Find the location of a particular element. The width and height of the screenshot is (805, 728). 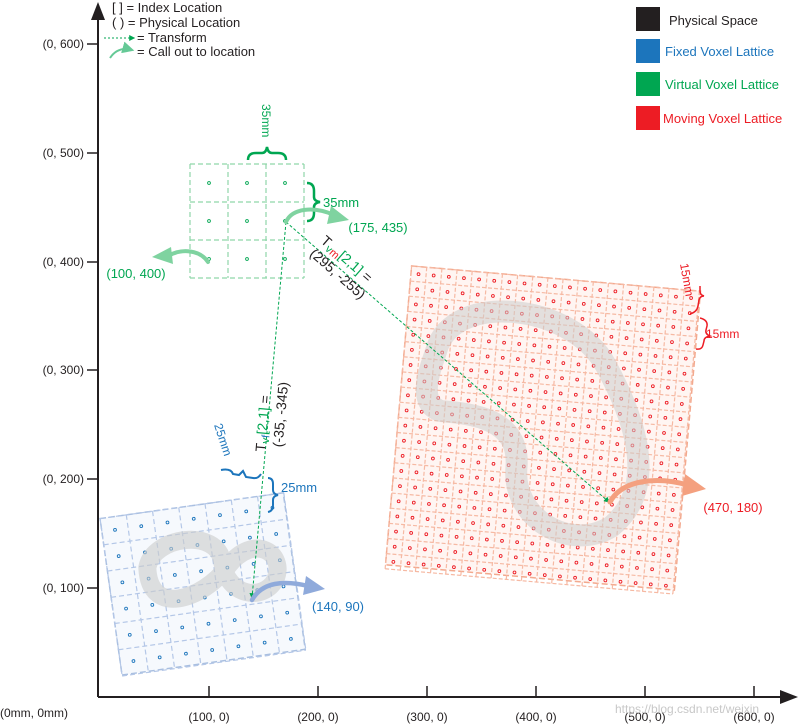

callout-arrowhead-virtual-corner is located at coordinates (162, 255).